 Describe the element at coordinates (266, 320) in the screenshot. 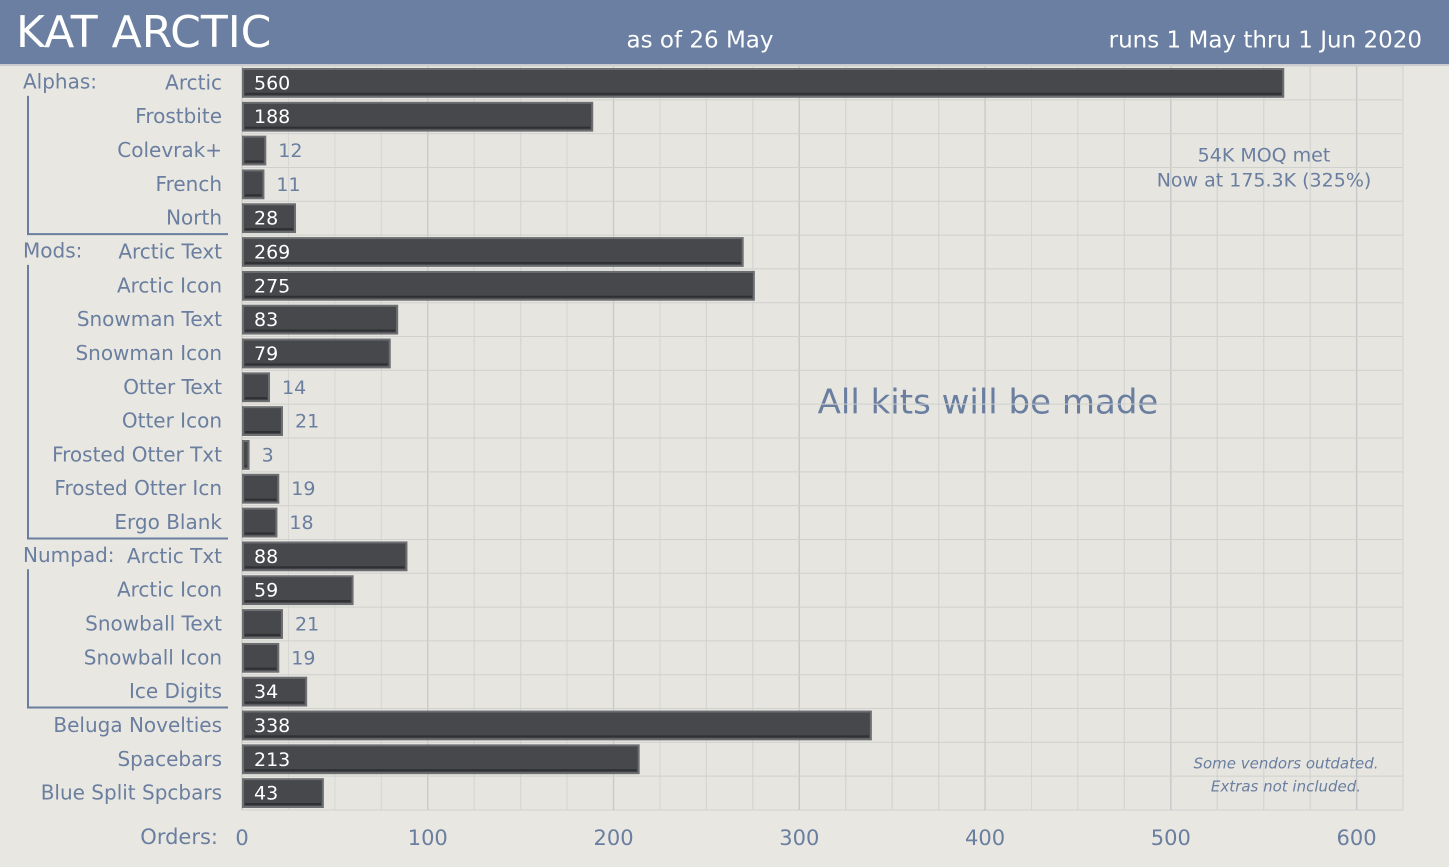

I see `value-label: 83` at that location.